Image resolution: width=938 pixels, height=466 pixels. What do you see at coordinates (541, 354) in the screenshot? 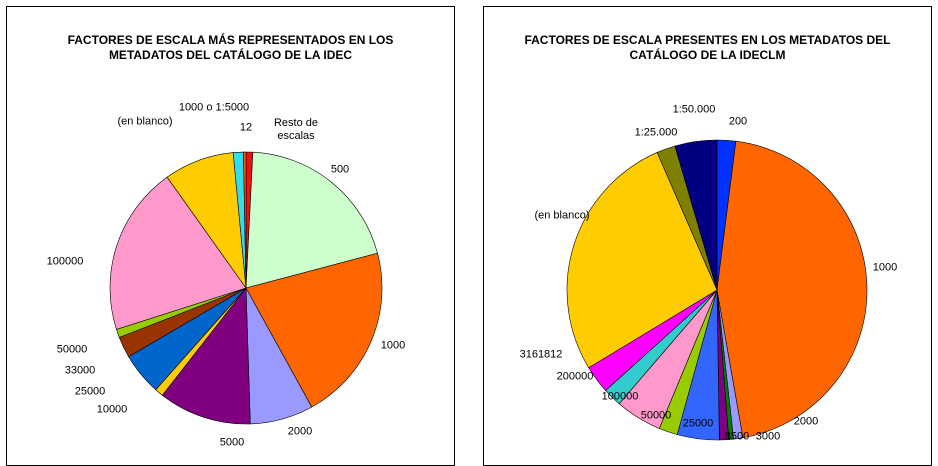
I see `slice-label: 3161812` at bounding box center [541, 354].